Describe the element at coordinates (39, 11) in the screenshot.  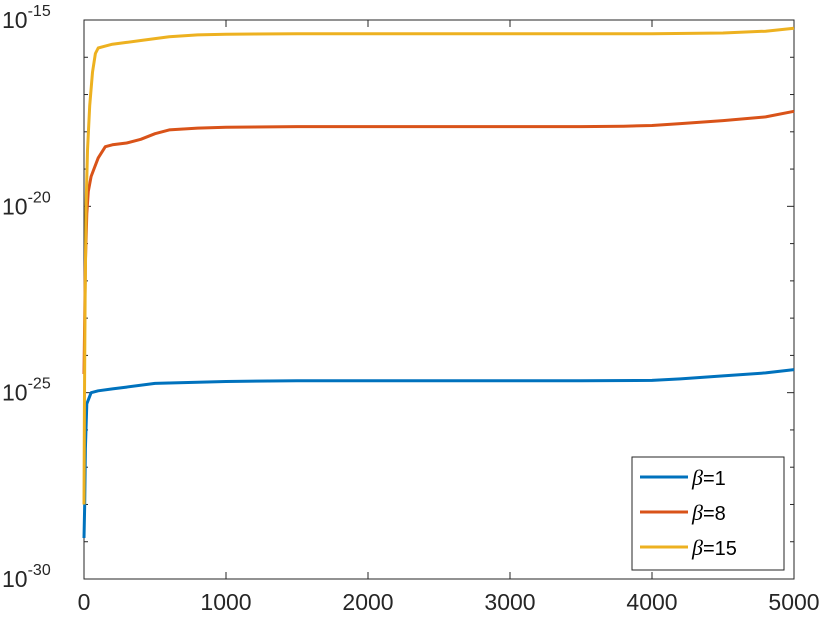
I see `y-tick-exponent: -15` at that location.